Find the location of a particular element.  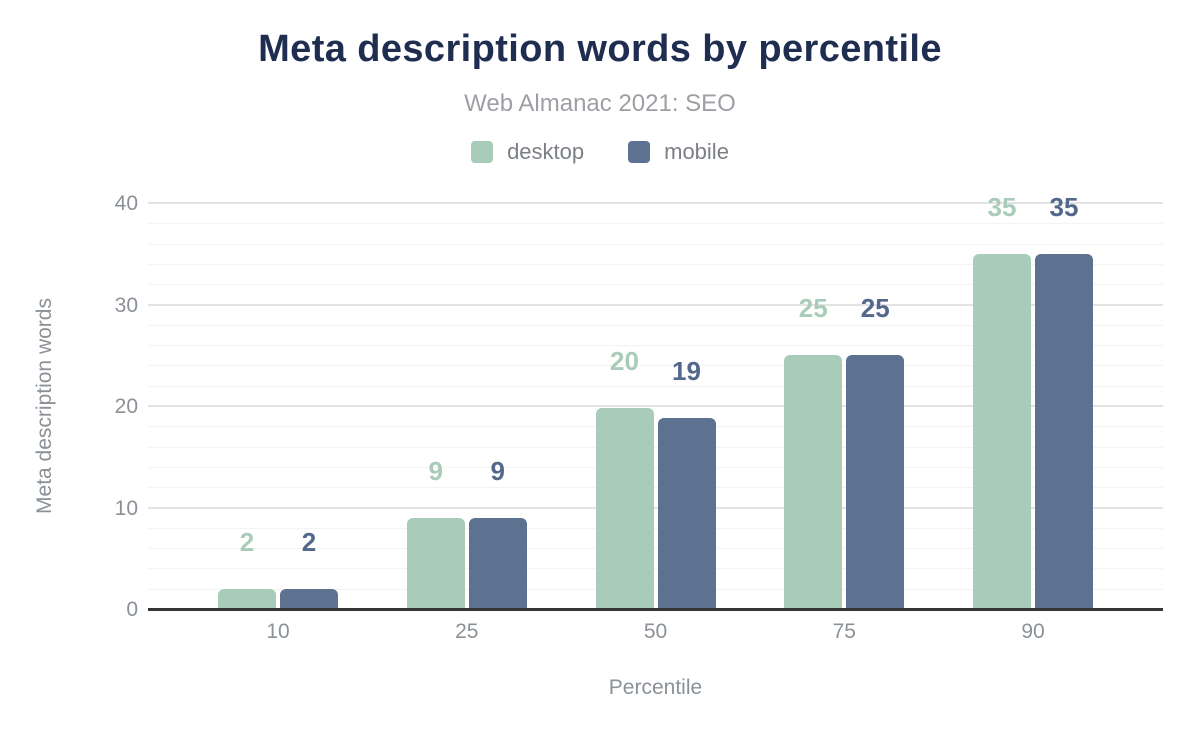

value-label-desktop-25: 9 is located at coordinates (435, 470).